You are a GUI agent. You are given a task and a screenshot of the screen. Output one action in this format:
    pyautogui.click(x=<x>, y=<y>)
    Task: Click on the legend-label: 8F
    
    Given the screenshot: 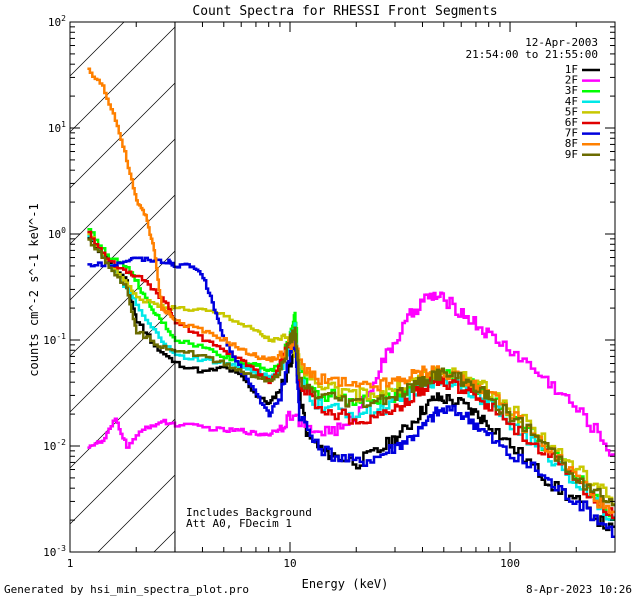 What is the action you would take?
    pyautogui.click(x=571, y=143)
    